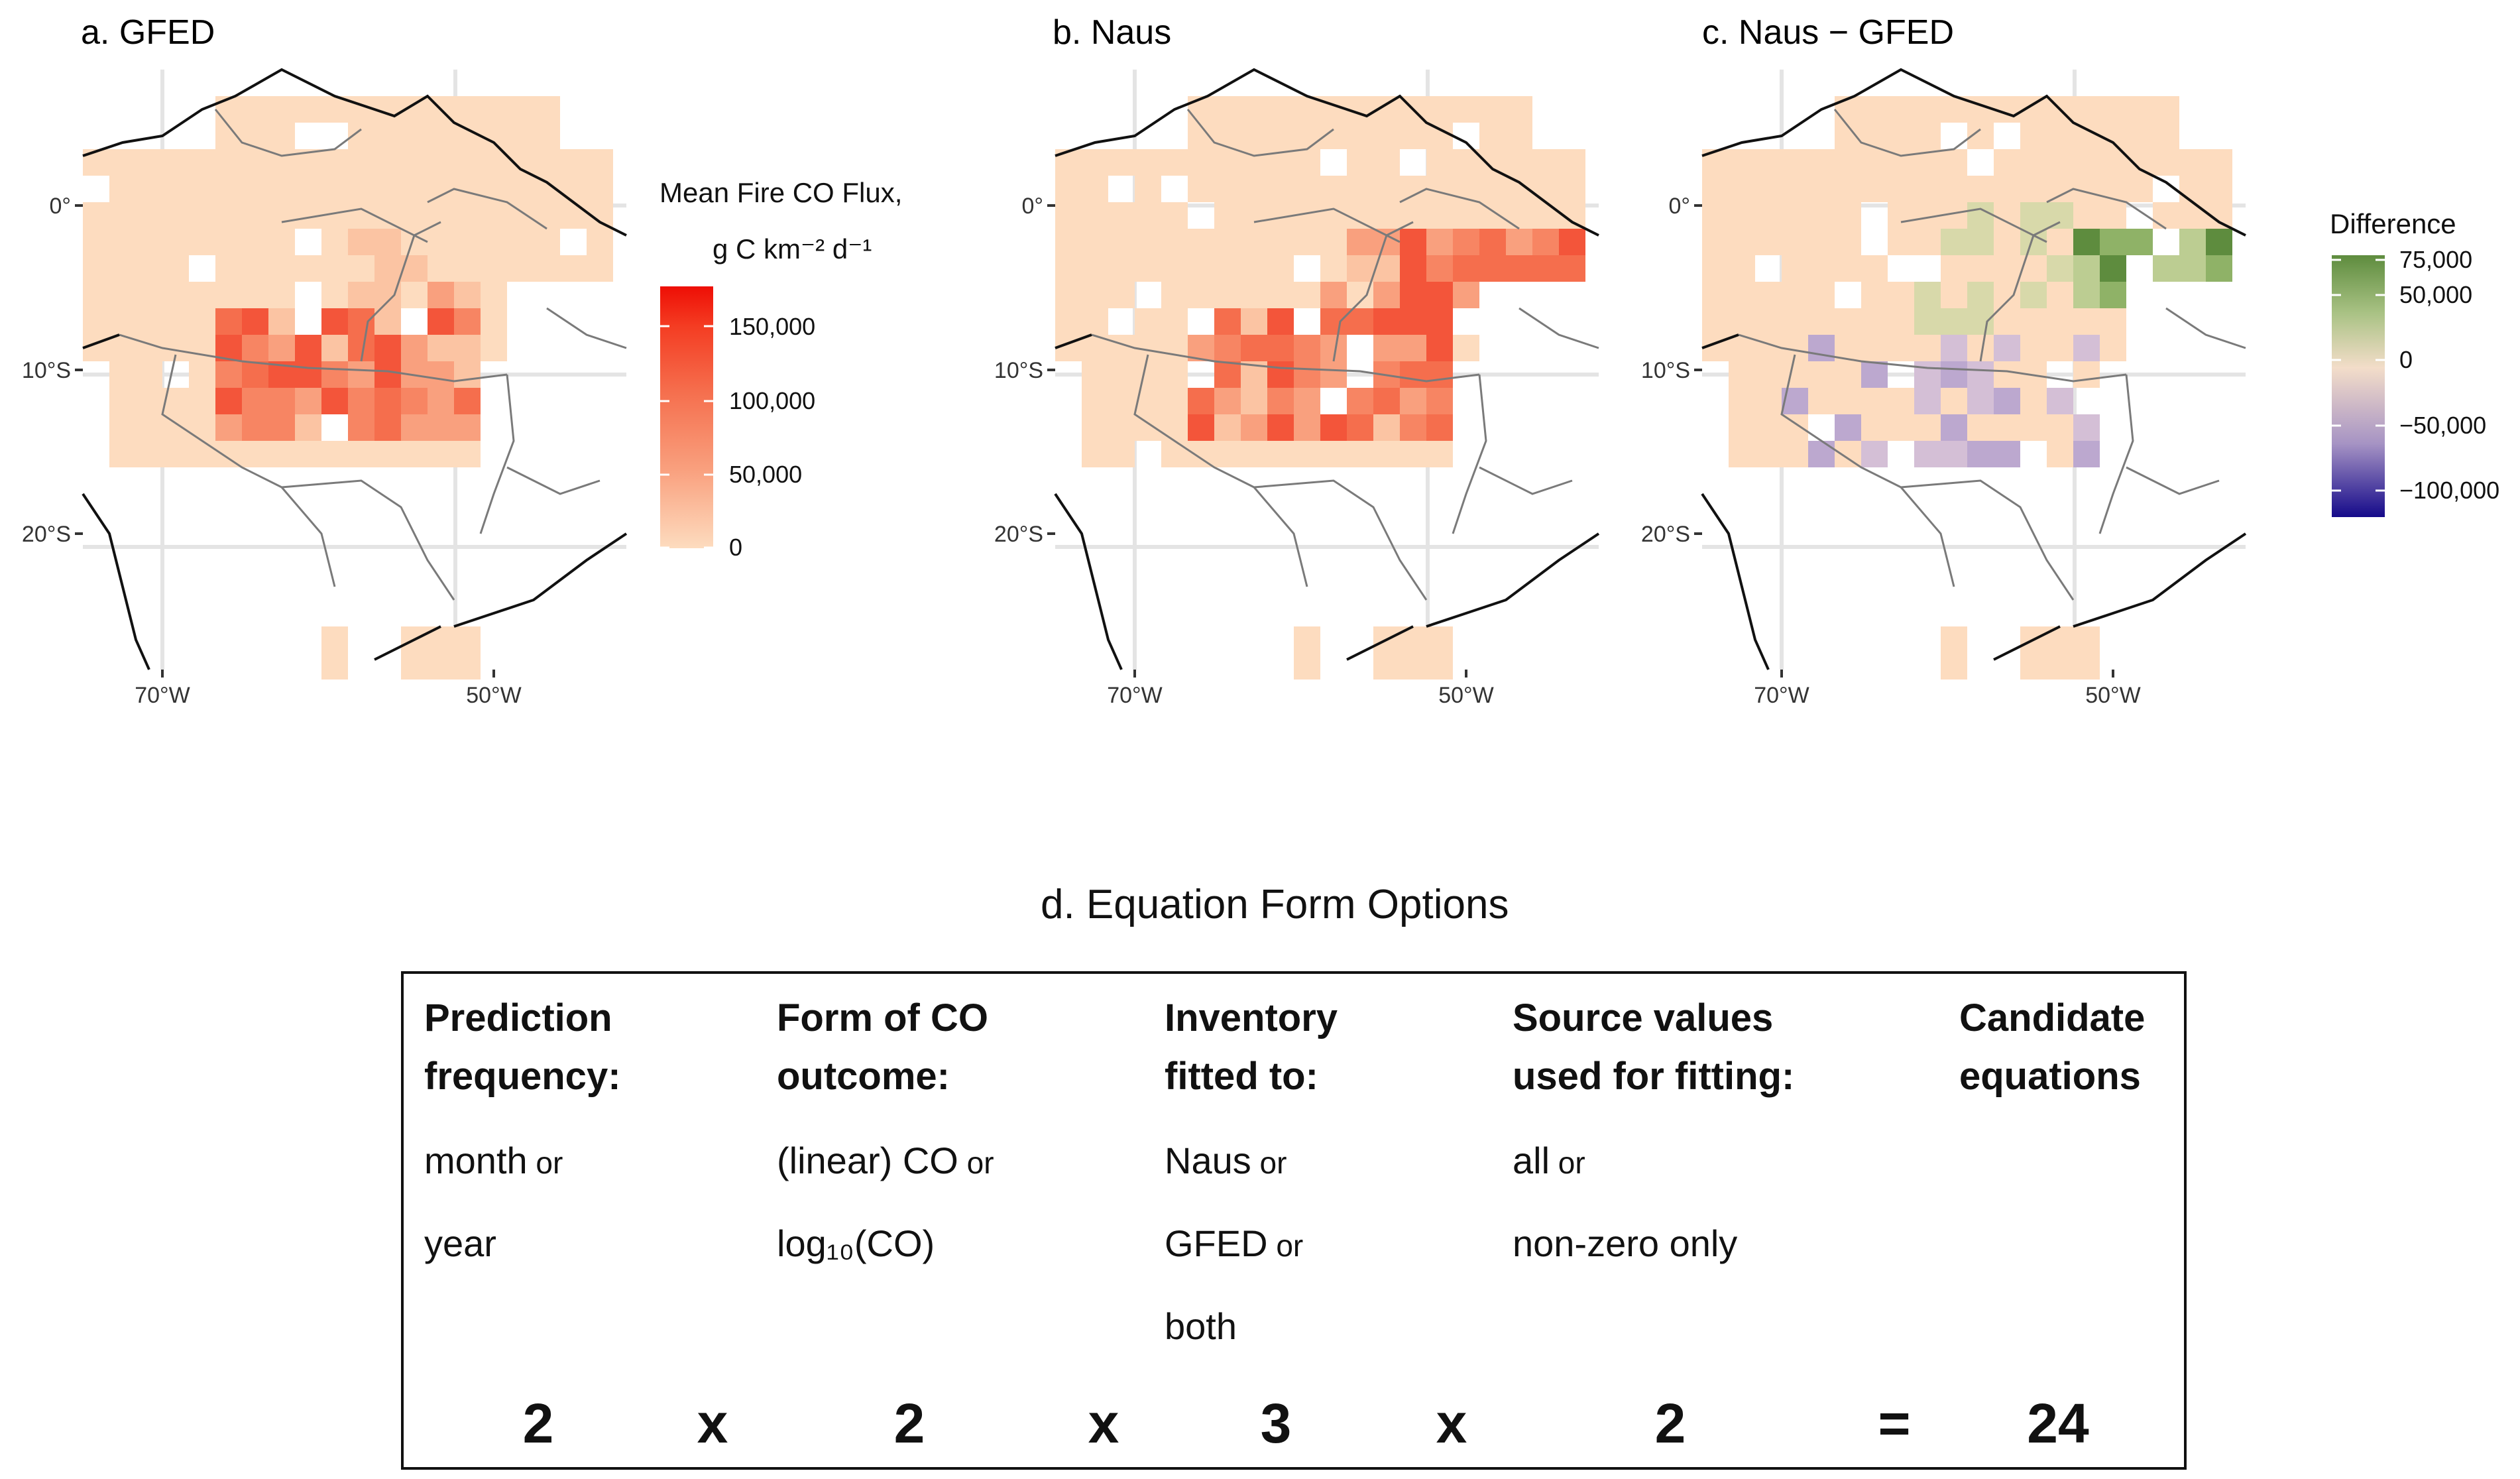 This screenshot has height=1479, width=2520. I want to click on legend-diff-title: Difference, so click(2393, 223).